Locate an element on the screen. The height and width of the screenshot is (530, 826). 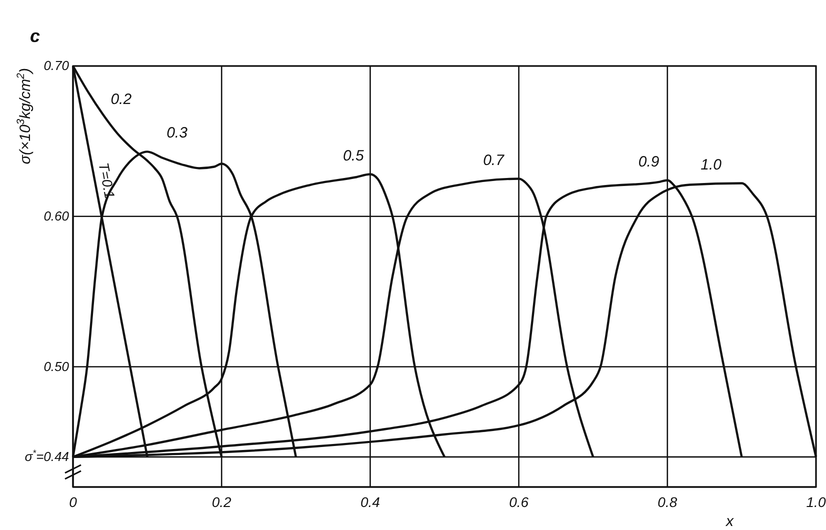
x-tick-label: 1.0 is located at coordinates (816, 502).